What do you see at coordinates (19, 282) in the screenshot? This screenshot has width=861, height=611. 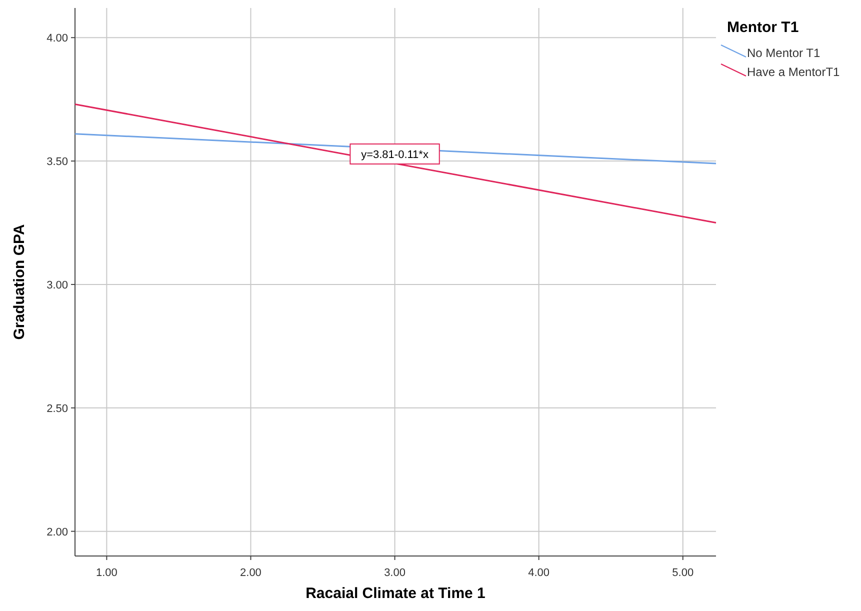 I see `y-axis-title: Graduation GPA` at bounding box center [19, 282].